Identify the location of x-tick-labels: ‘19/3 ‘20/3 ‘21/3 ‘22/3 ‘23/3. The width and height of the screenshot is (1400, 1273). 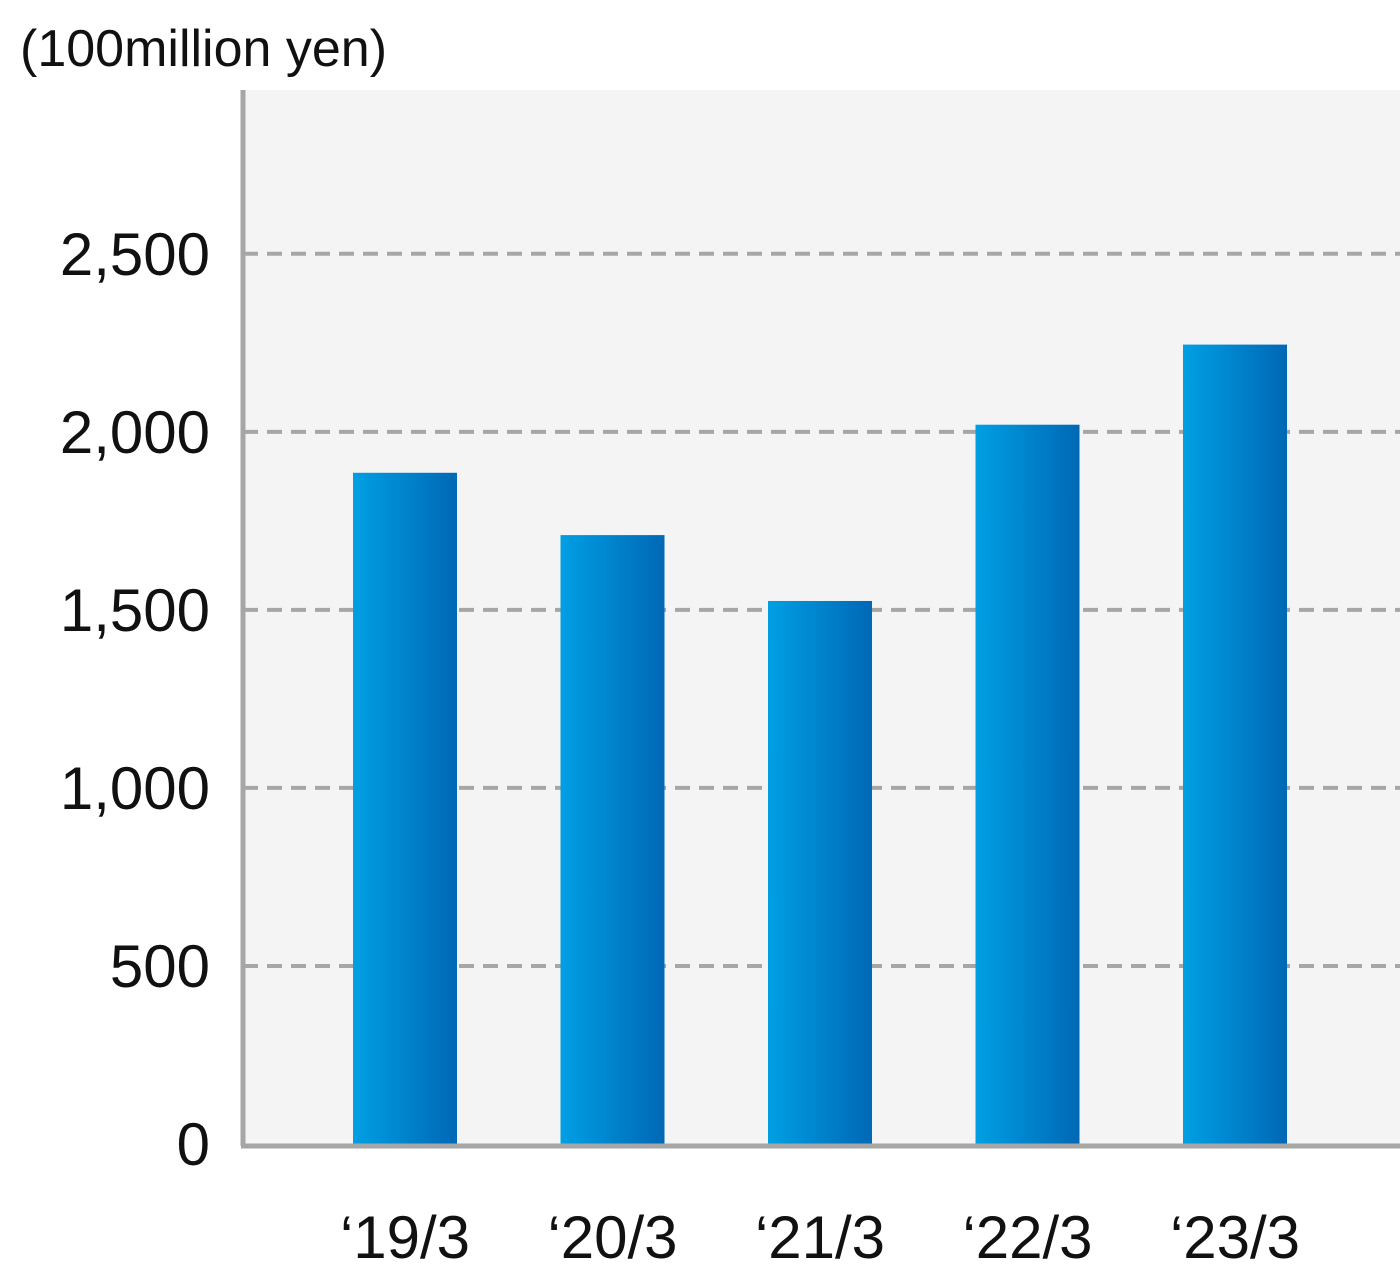
(820, 1237).